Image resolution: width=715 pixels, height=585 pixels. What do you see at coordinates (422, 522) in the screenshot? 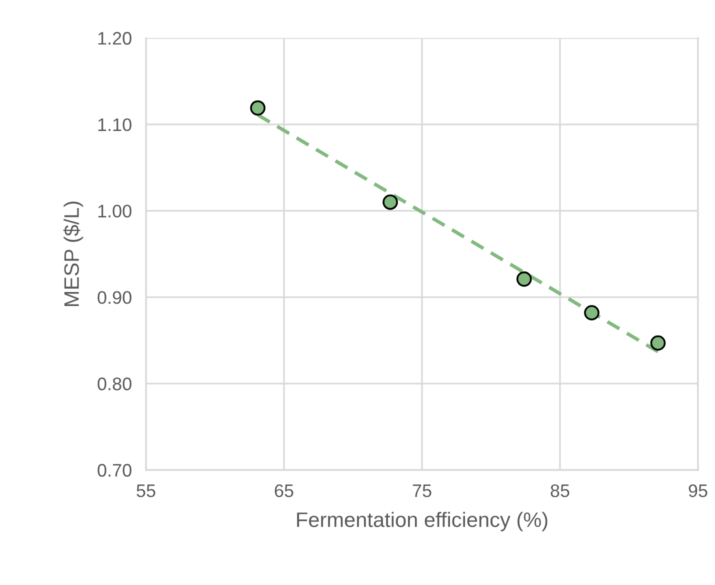
I see `x-axis-title: Fermentation efficiency (%)` at bounding box center [422, 522].